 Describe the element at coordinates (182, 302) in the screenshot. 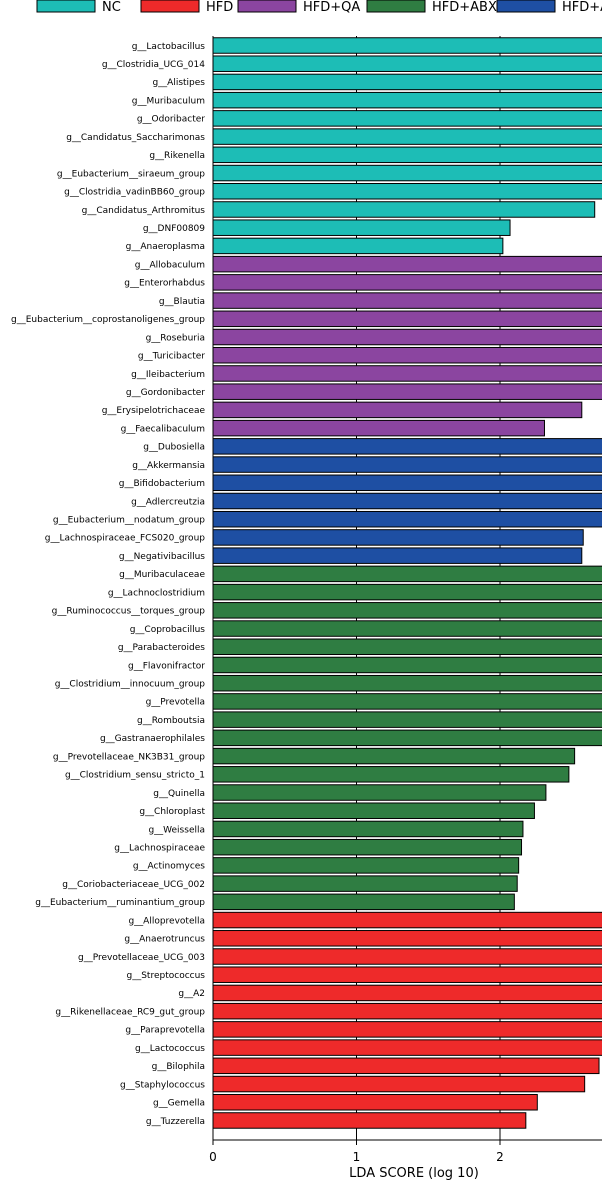

I see `category-label-g-blautia: g__Blautia` at that location.